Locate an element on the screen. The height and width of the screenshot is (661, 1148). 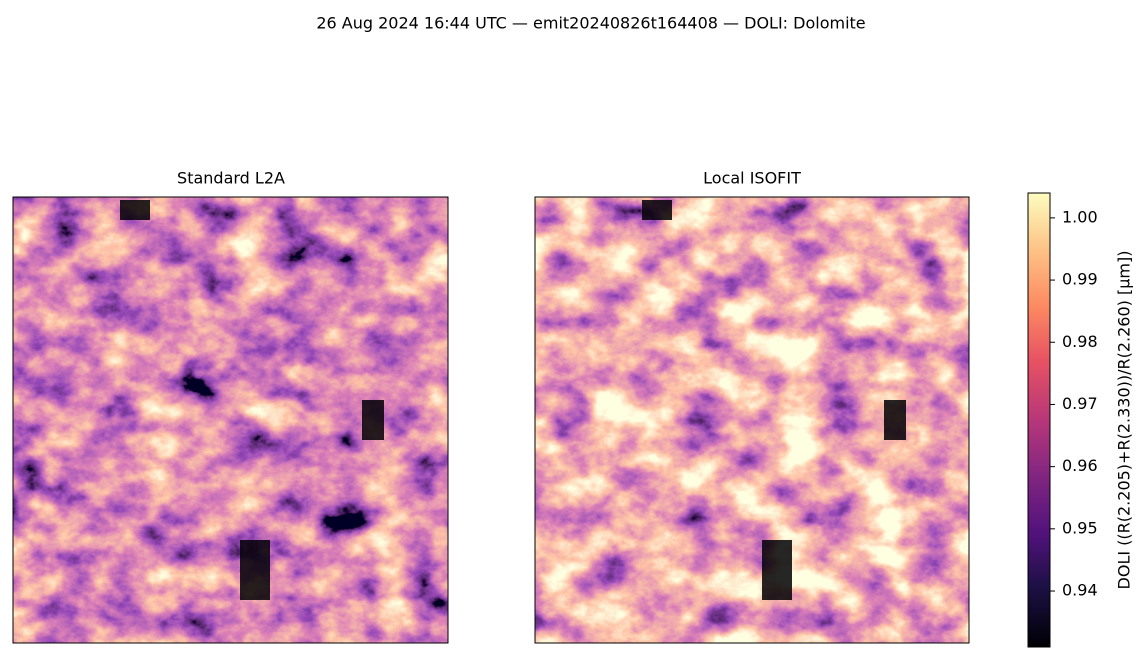
tick-label: 0.99 is located at coordinates (1080, 279).